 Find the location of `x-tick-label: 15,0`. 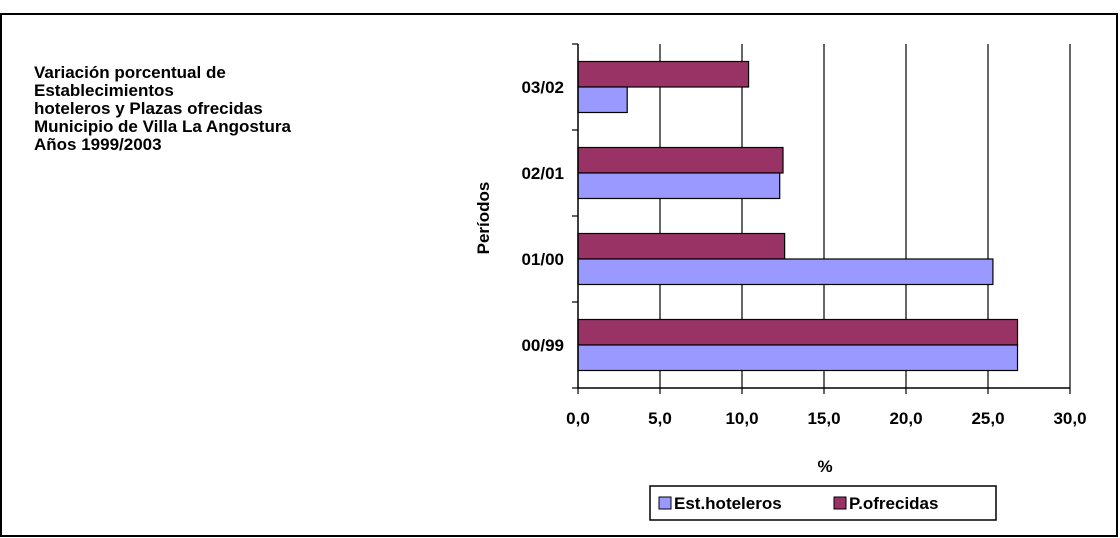

x-tick-label: 15,0 is located at coordinates (823, 418).